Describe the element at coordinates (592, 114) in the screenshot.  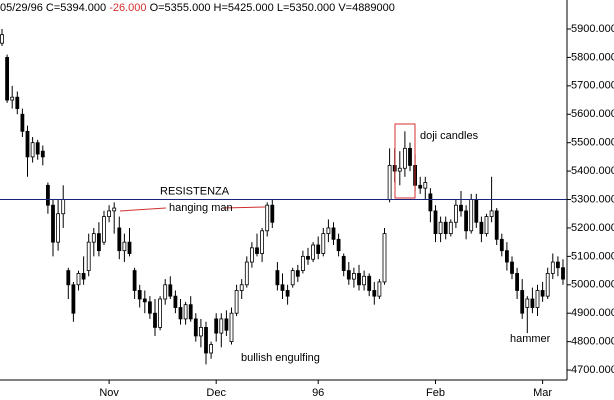
I see `y-tick-label: 5600.000` at that location.